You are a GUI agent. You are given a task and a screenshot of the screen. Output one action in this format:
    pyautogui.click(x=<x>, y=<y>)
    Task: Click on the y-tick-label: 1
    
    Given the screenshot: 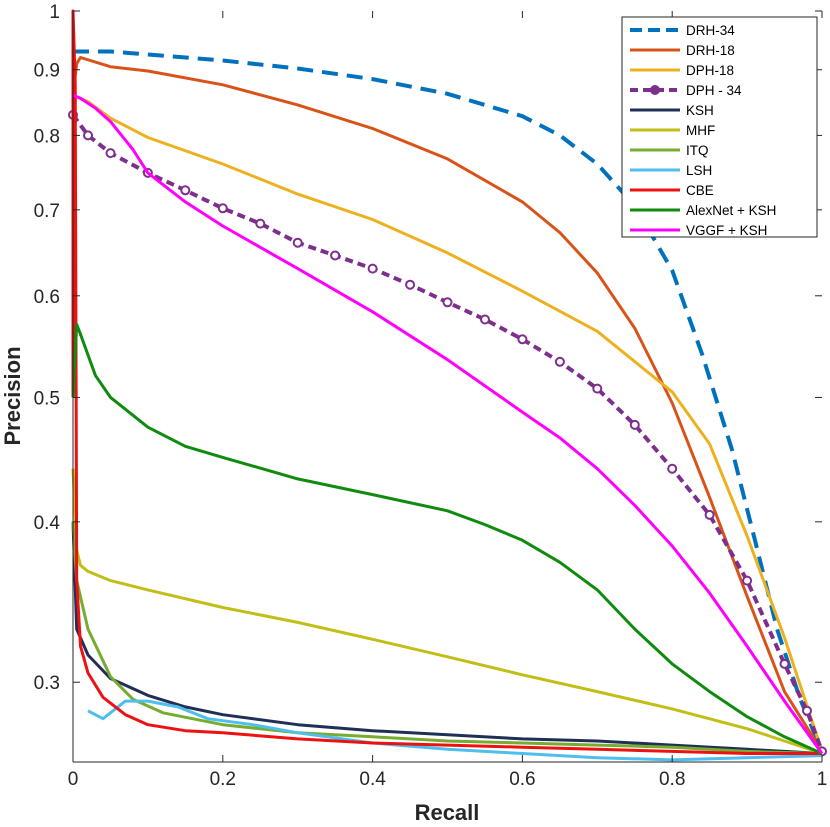 What is the action you would take?
    pyautogui.click(x=54, y=12)
    